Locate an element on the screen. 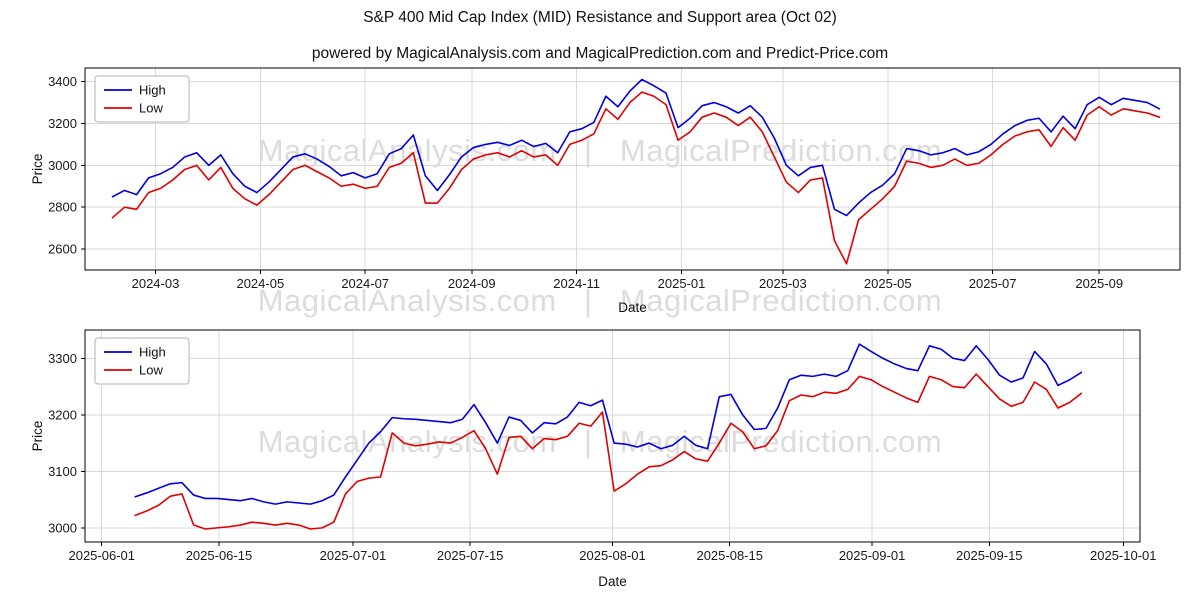  svg-text: 2025-03 is located at coordinates (783, 283).